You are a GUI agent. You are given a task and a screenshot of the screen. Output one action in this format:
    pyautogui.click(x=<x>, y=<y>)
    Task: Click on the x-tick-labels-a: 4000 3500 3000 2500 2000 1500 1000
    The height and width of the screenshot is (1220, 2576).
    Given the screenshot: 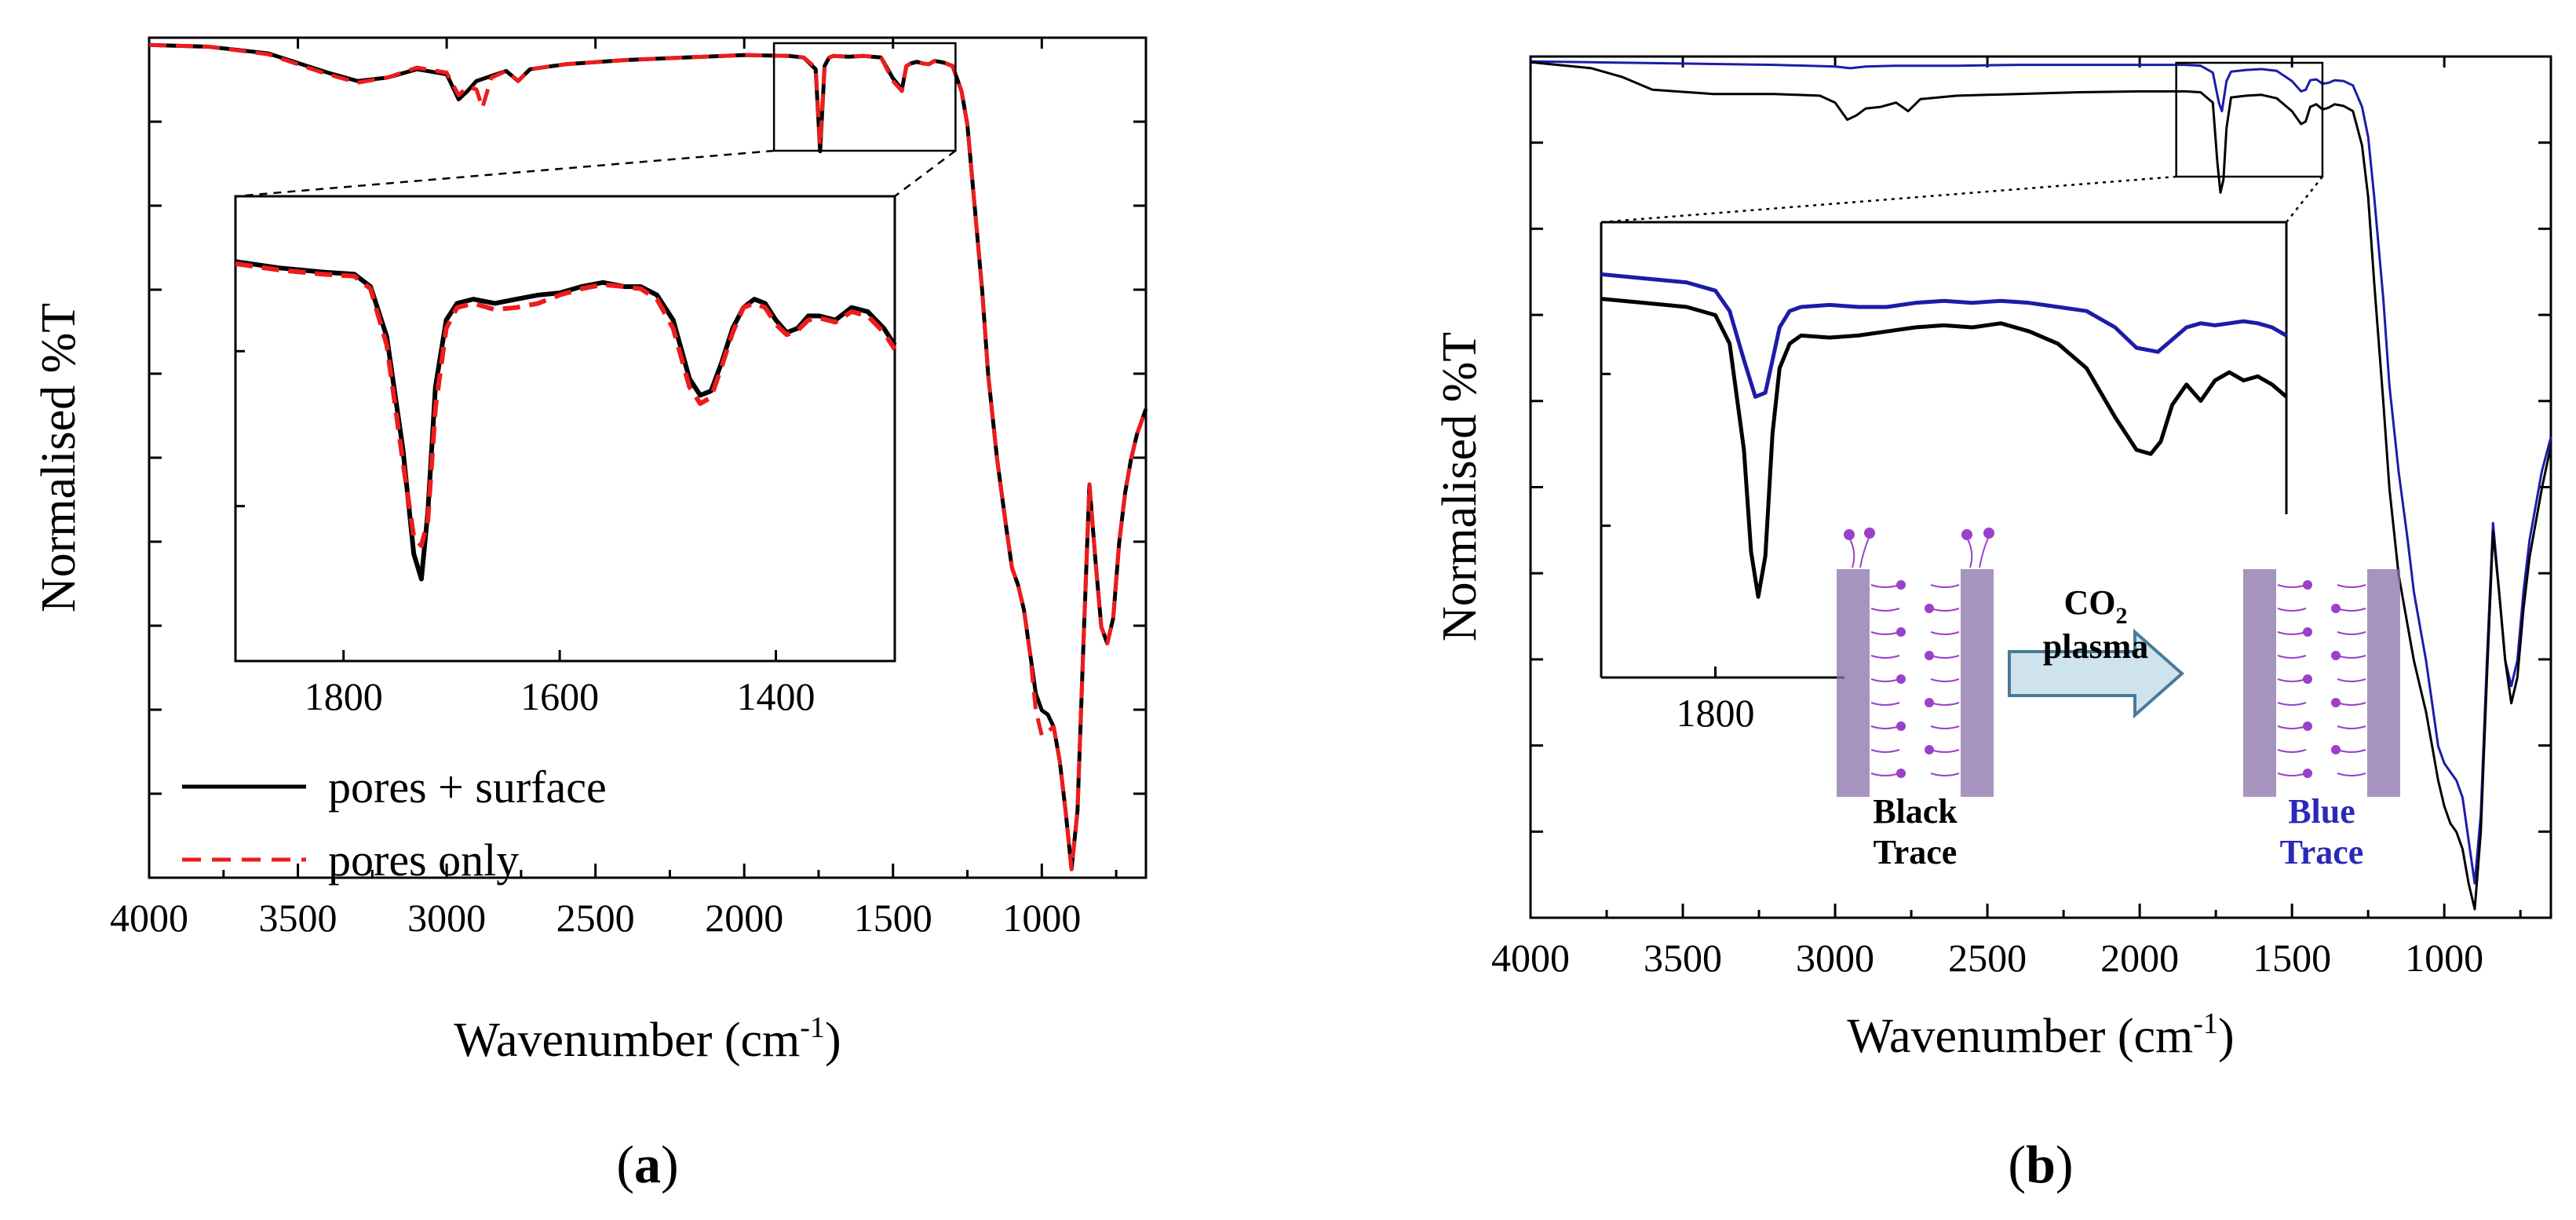 What is the action you would take?
    pyautogui.click(x=595, y=918)
    